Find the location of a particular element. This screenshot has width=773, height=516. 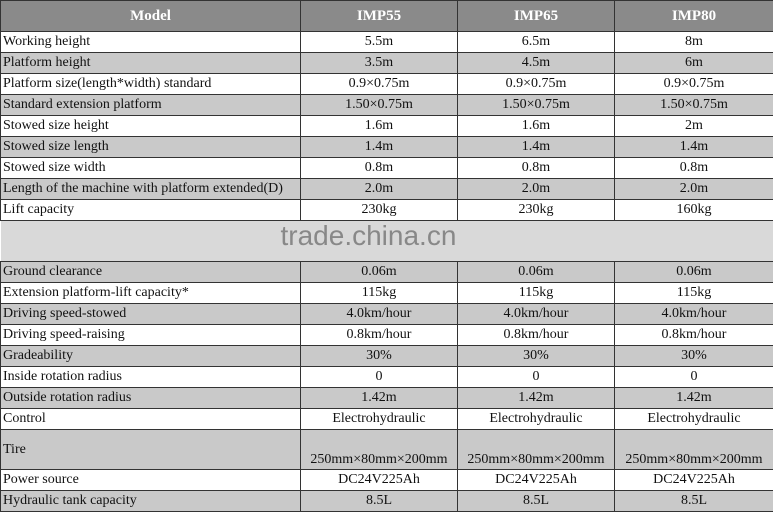

table-row: Inside rotation radius 0 0 0 is located at coordinates (386, 377).